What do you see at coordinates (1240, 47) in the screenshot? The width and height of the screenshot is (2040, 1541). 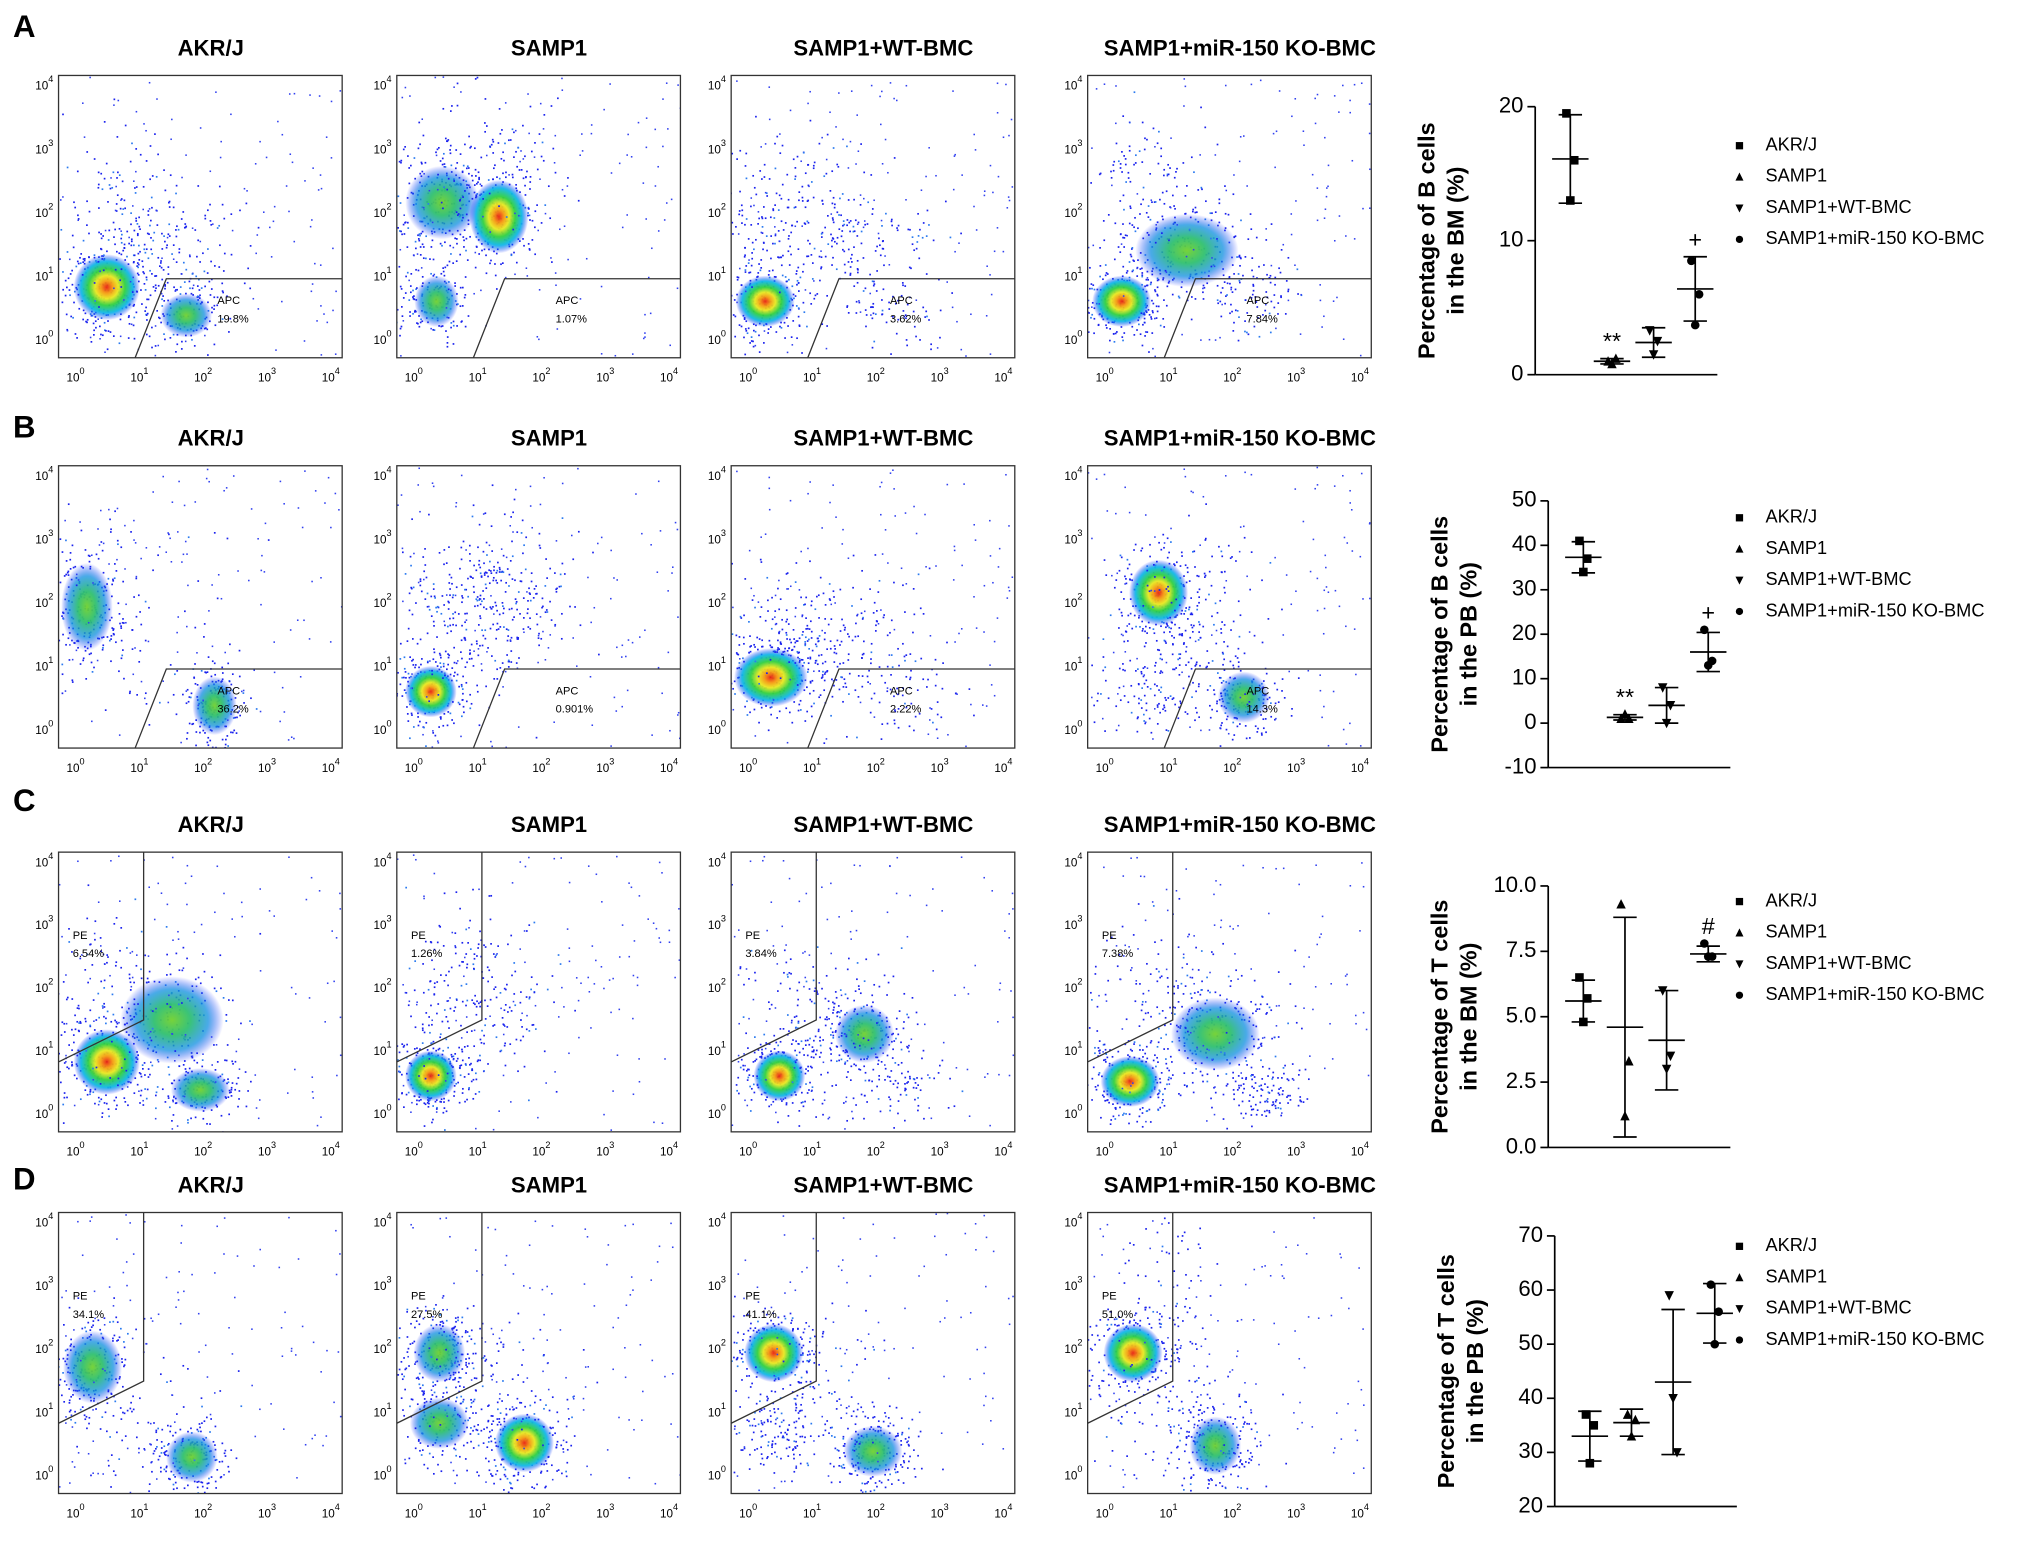 I see `plot-title: SAMP1+miR-150 KO-BMC` at bounding box center [1240, 47].